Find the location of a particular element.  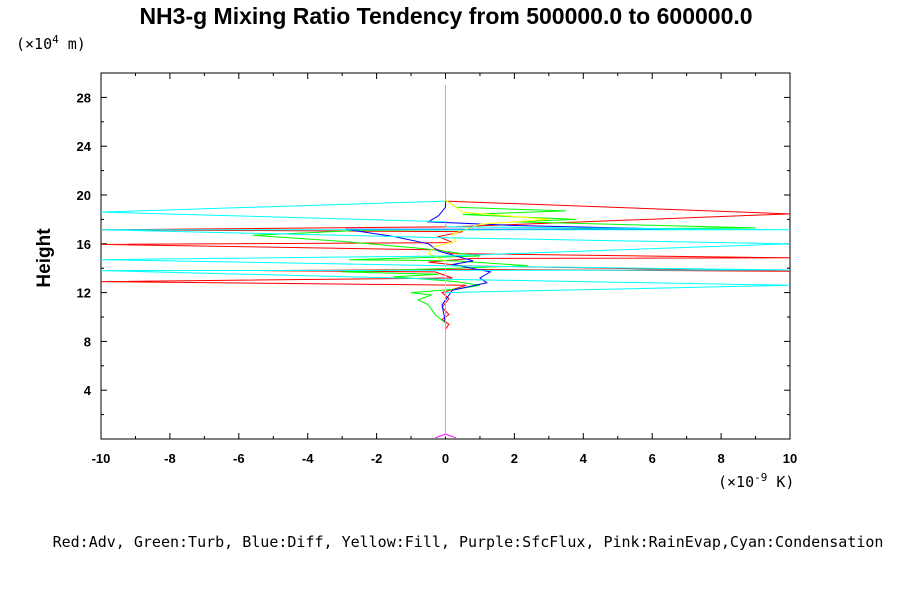

y-tick-label: 20 is located at coordinates (84, 195).